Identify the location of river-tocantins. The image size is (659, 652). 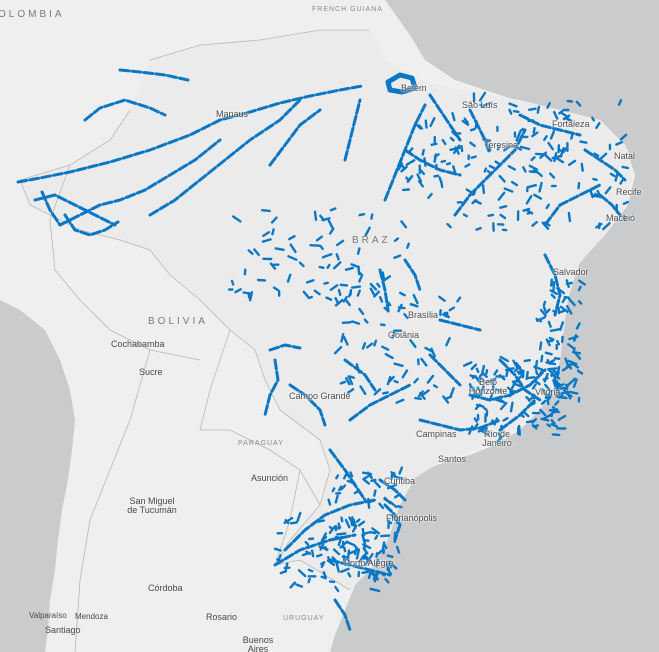
(405, 152).